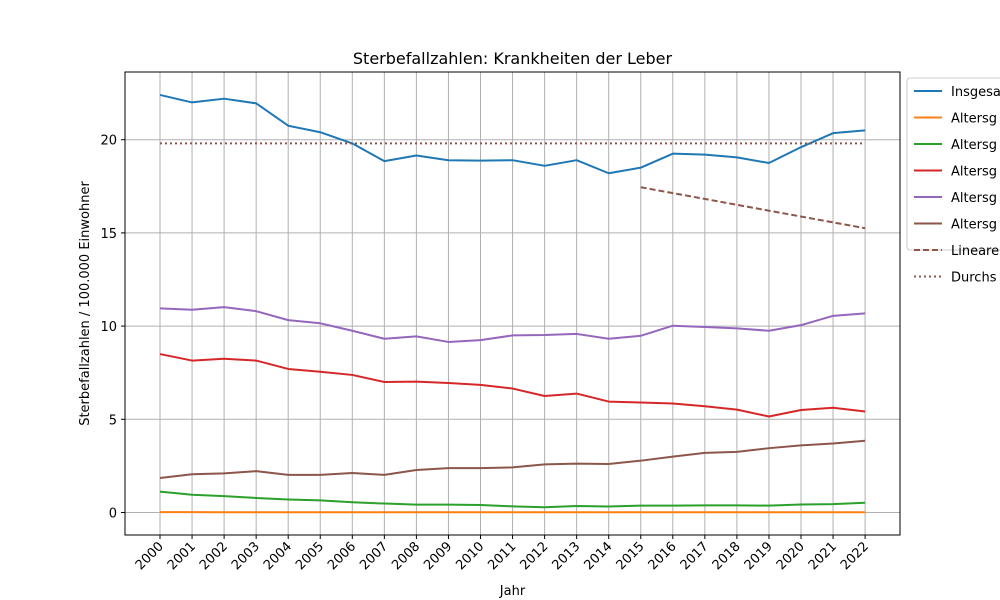  I want to click on legend-label: Insgesa, so click(975, 92).